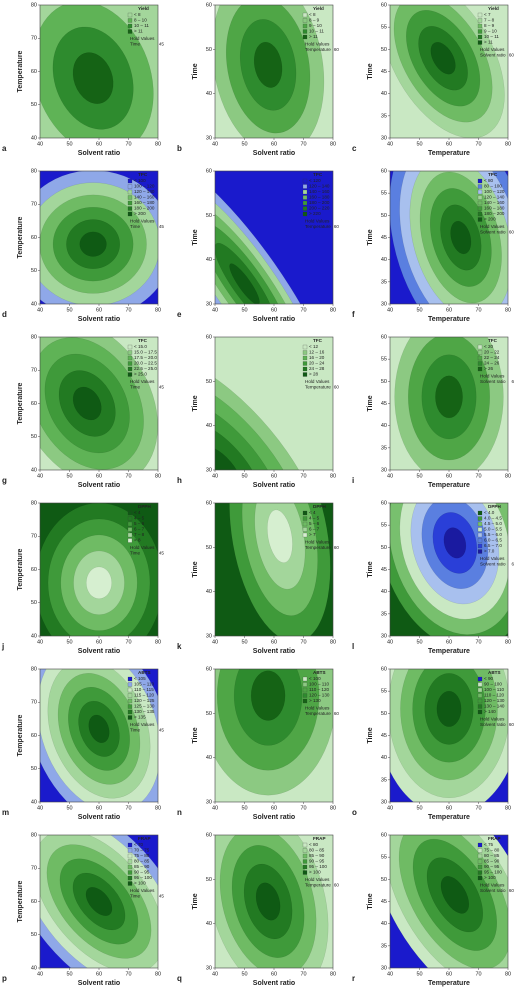 Image resolution: width=524 pixels, height=992 pixels. I want to click on x-tick-label: 60, so click(99, 642).